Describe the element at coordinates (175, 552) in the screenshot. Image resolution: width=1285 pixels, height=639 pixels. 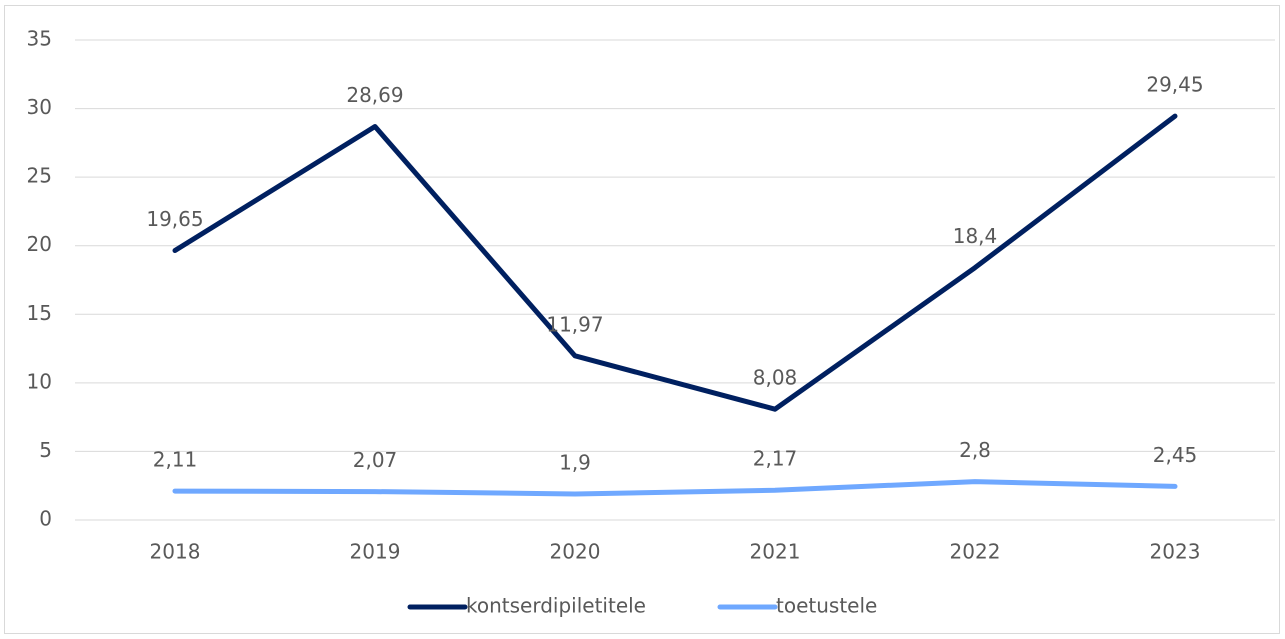
I see `x-tick-label: 2018` at that location.